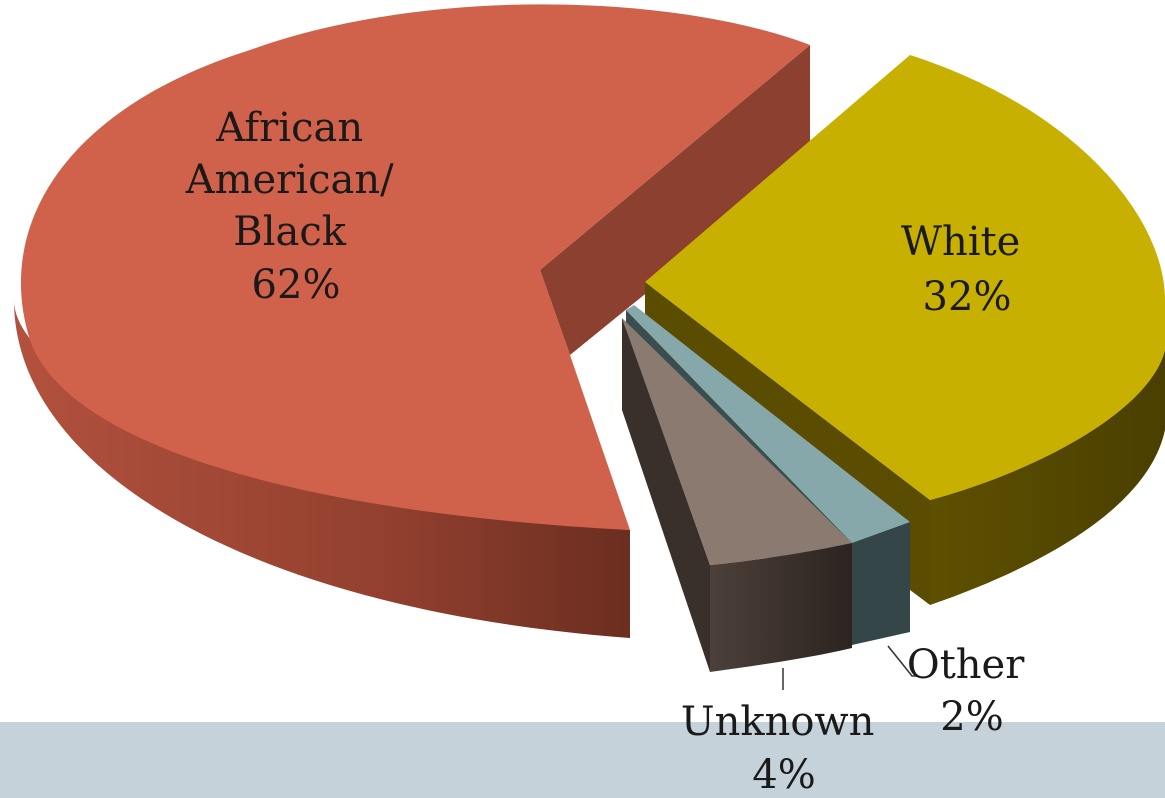  Describe the element at coordinates (960, 242) in the screenshot. I see `label-white-name: White` at that location.